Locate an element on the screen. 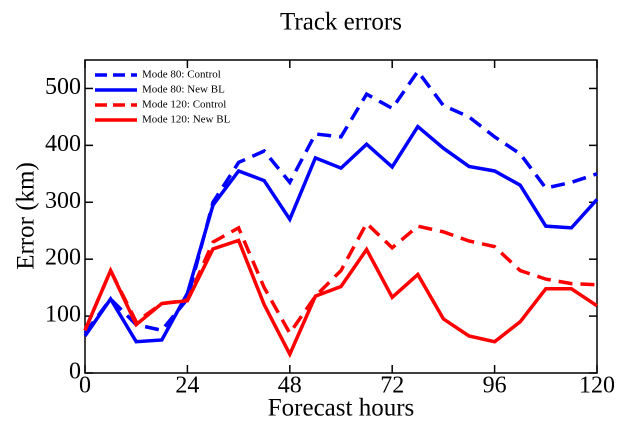 The width and height of the screenshot is (629, 423). chart-title: Track errors is located at coordinates (341, 22).